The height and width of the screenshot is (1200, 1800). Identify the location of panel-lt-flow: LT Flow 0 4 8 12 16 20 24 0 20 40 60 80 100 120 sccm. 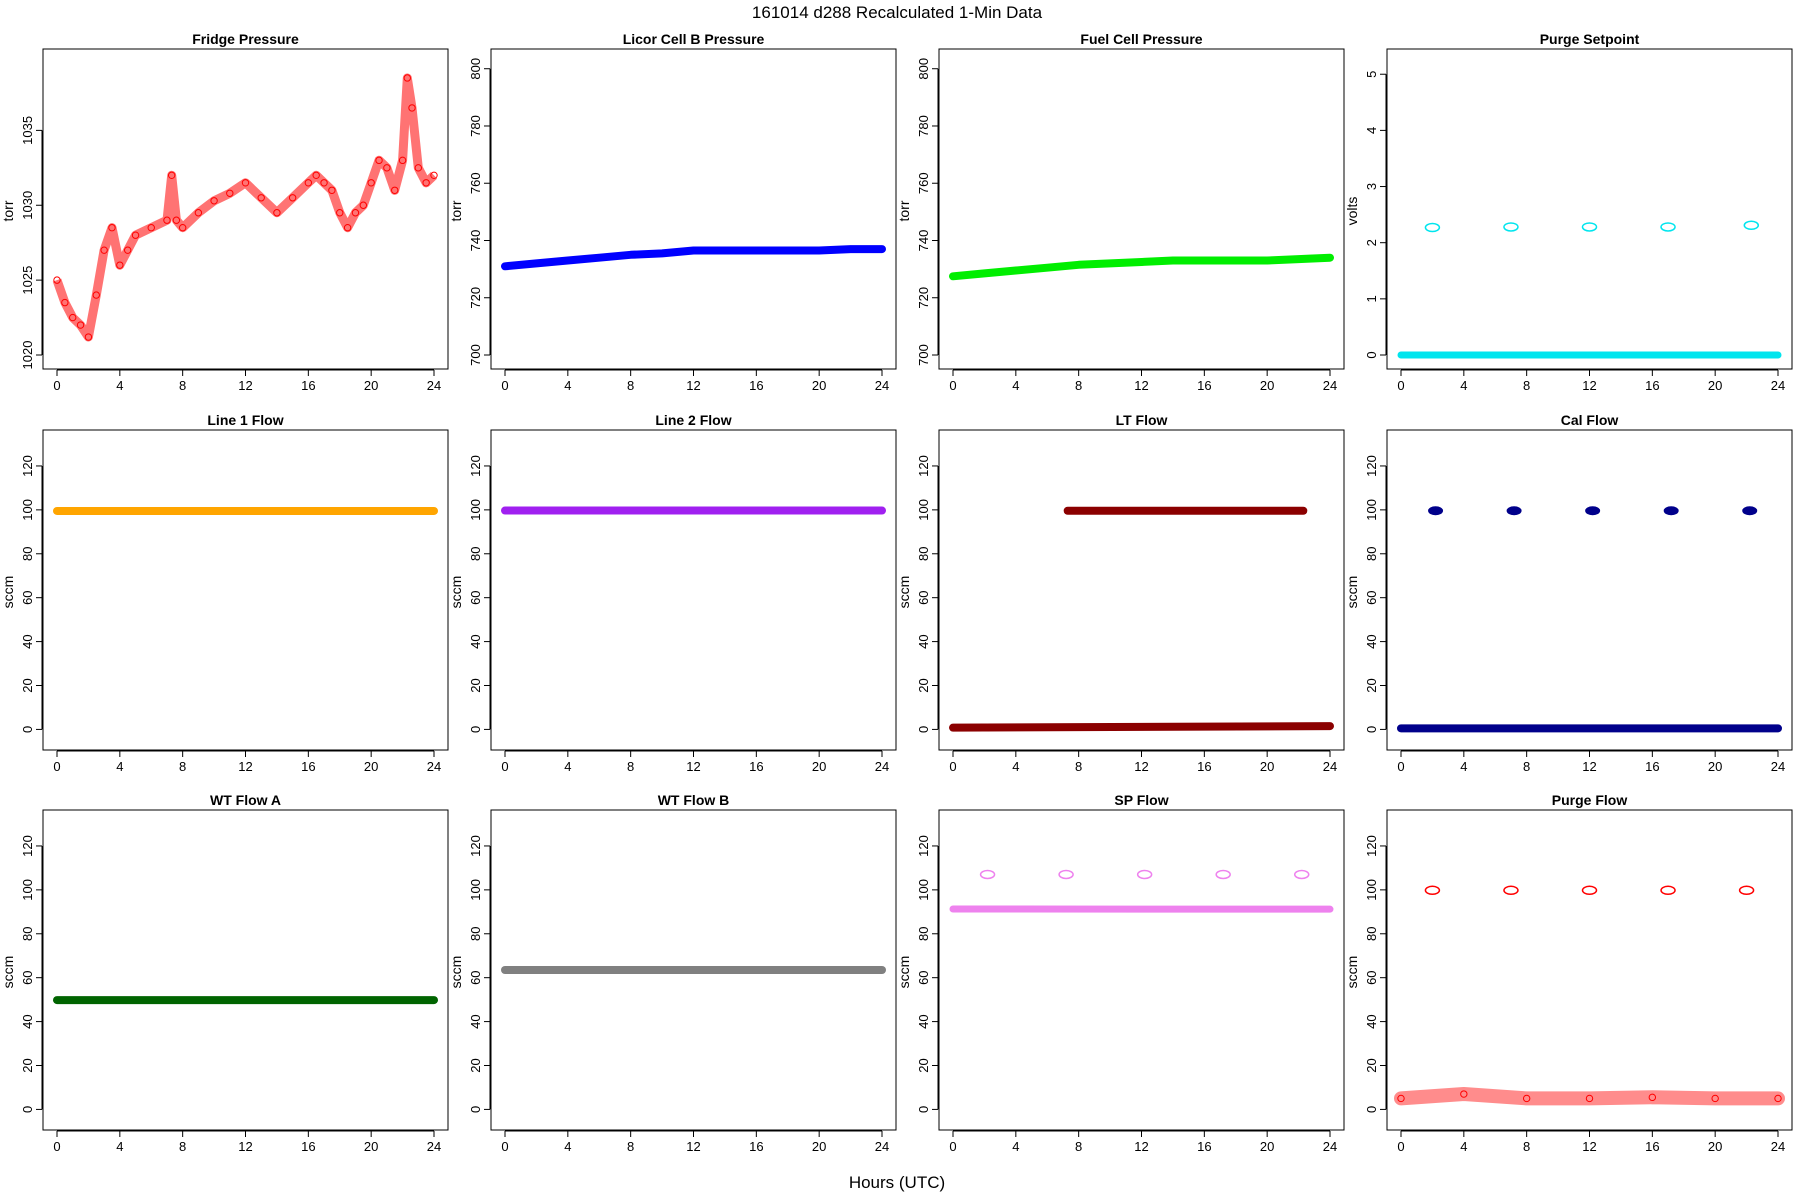
(1120, 593).